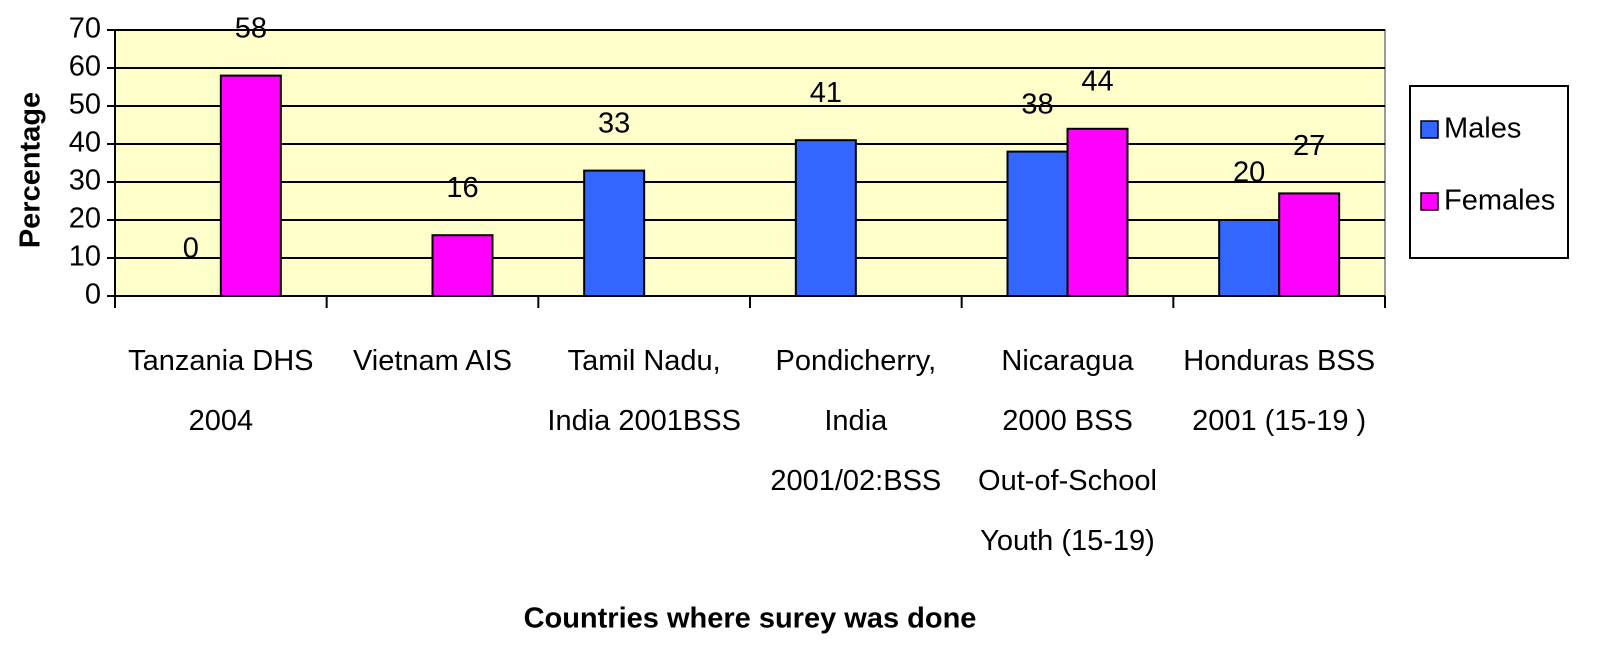 This screenshot has height=655, width=1597. What do you see at coordinates (826, 93) in the screenshot?
I see `data-label: 41` at bounding box center [826, 93].